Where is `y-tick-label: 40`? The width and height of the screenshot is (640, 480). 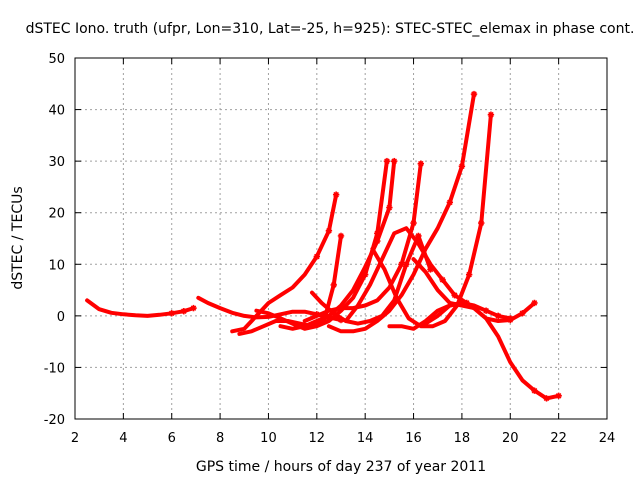 y-tick-label: 40 is located at coordinates (56, 111).